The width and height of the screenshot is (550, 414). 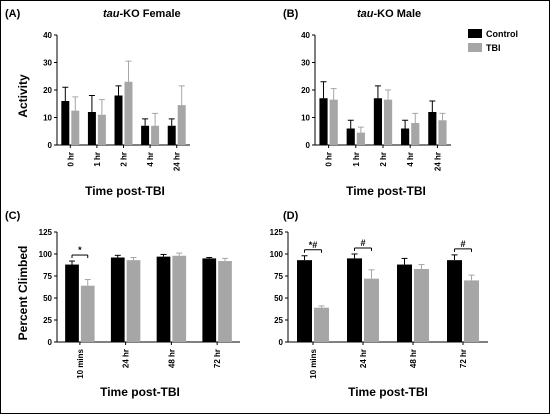 What do you see at coordinates (475, 33) in the screenshot?
I see `legend-swatch-control` at bounding box center [475, 33].